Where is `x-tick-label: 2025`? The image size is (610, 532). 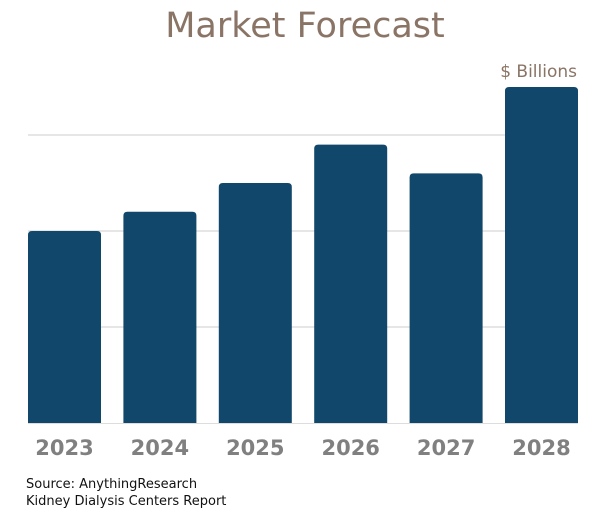 x-tick-label: 2025 is located at coordinates (255, 448).